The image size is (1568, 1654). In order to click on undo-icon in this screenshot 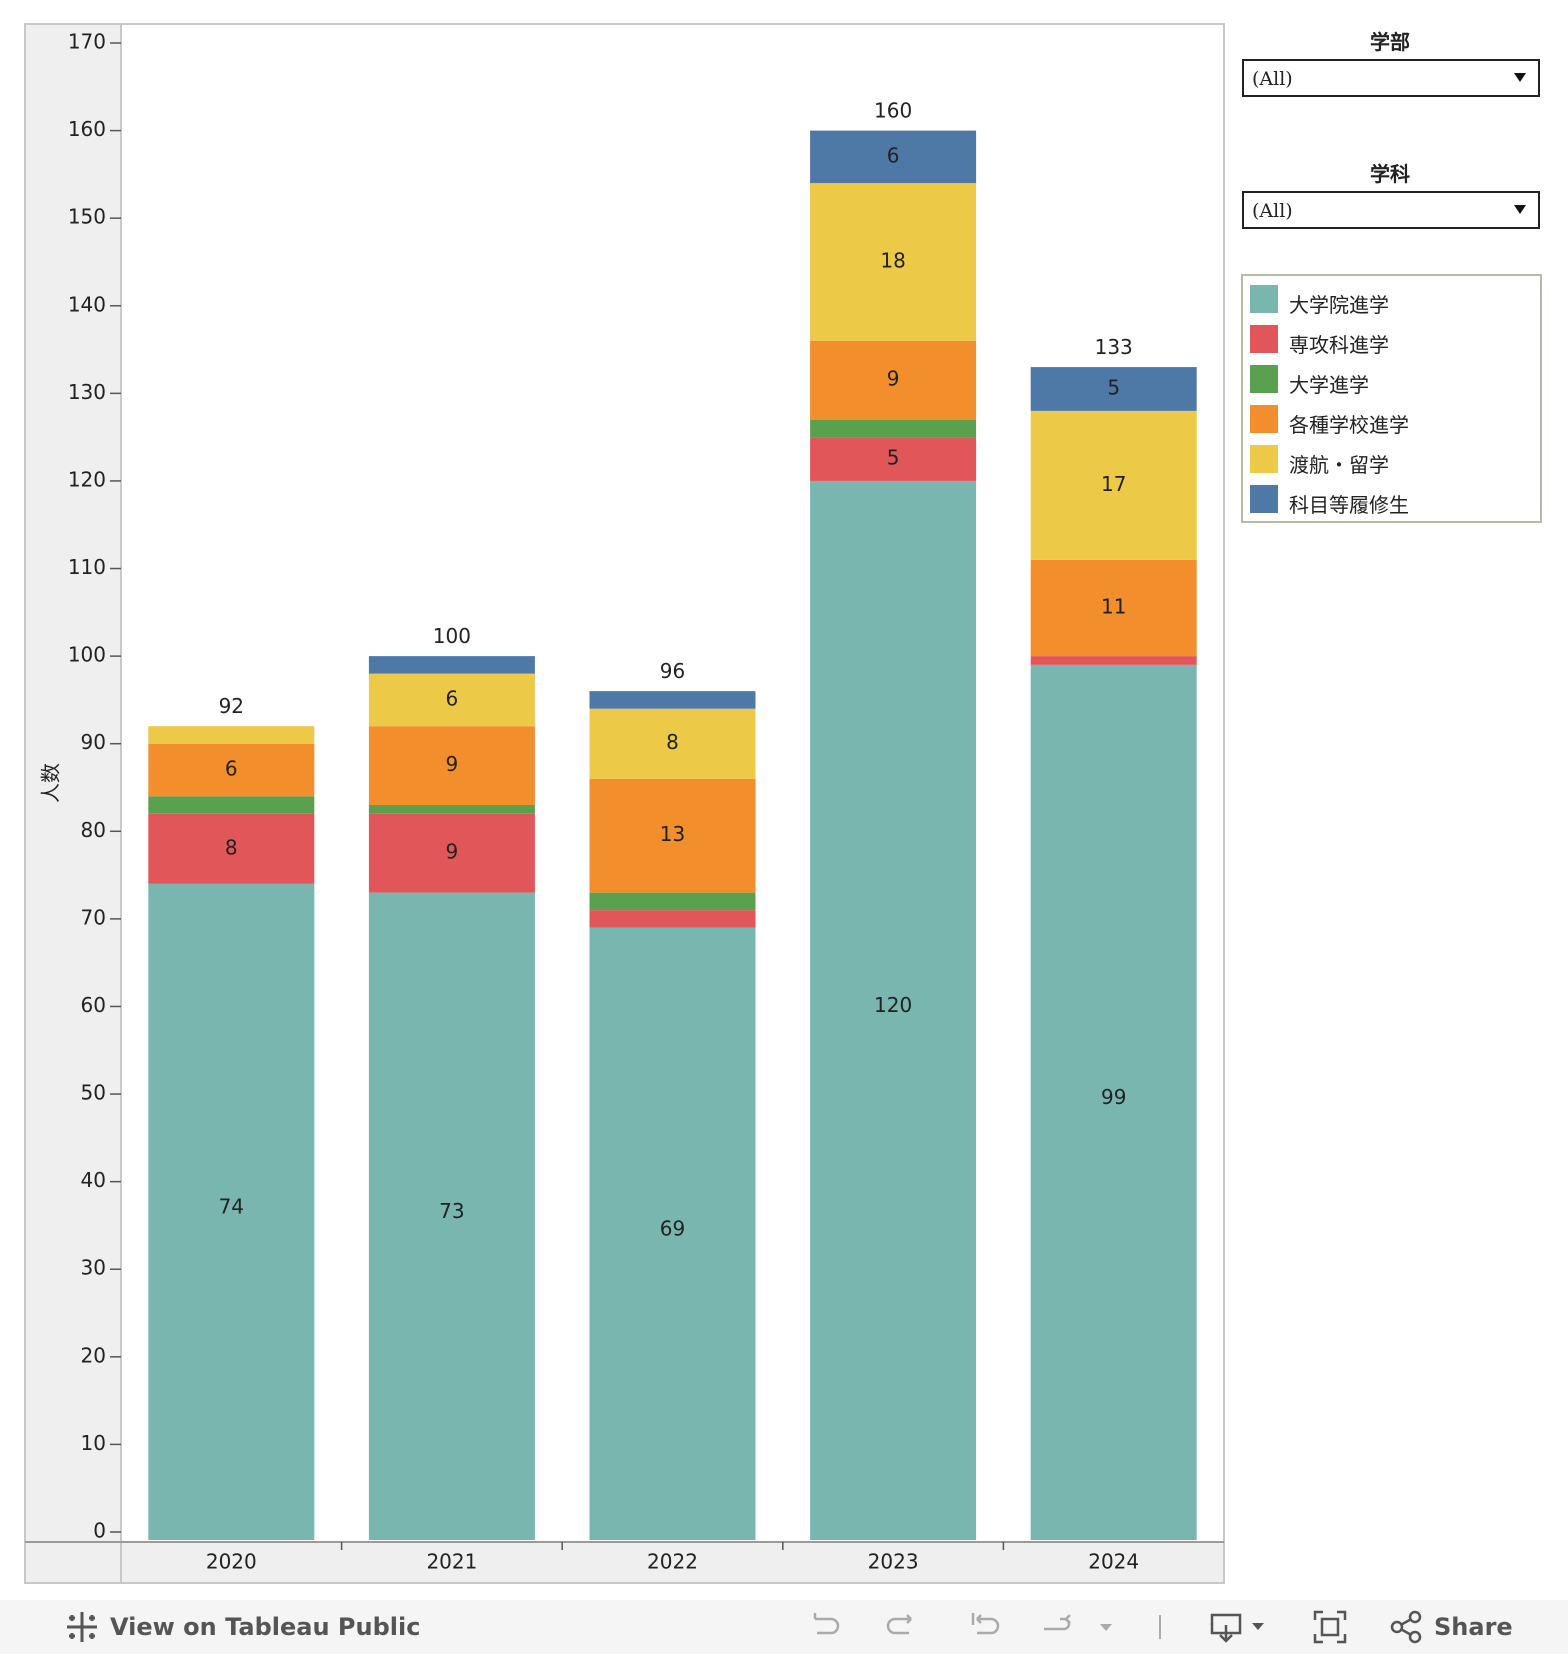, I will do `click(826, 1624)`.